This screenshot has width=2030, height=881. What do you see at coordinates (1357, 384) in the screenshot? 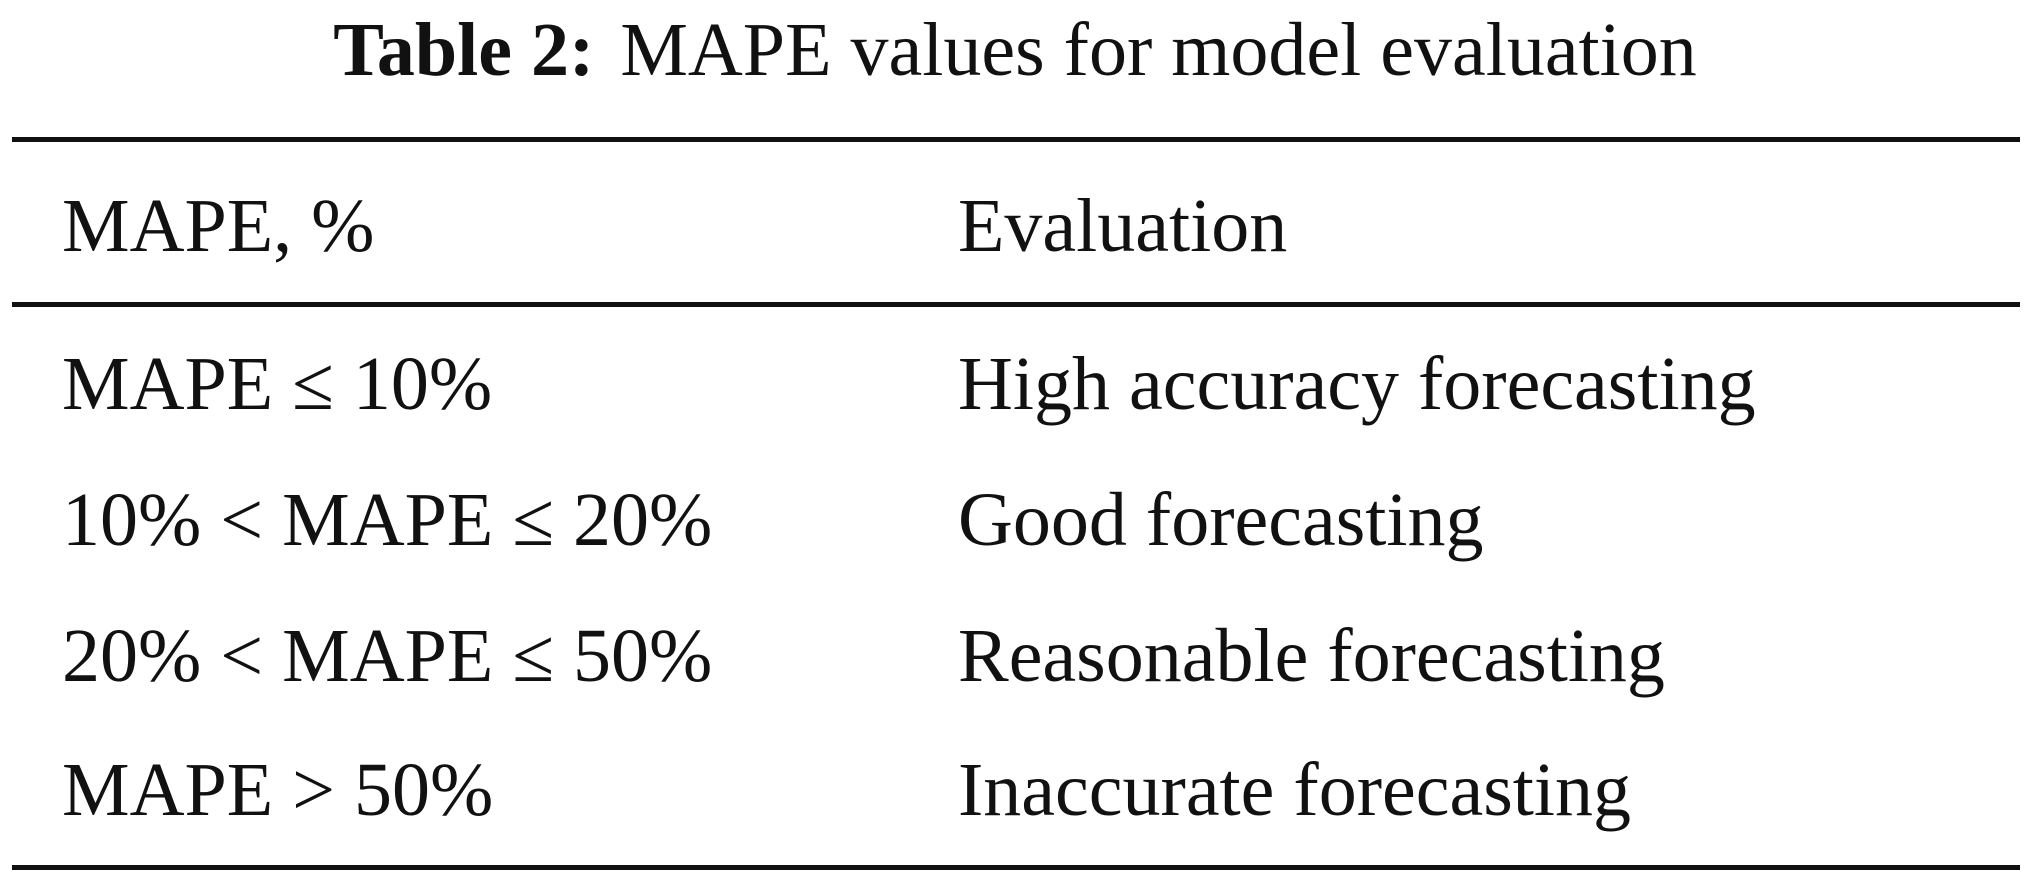
I see `row-1-evaluation: High accuracy forecasting` at bounding box center [1357, 384].